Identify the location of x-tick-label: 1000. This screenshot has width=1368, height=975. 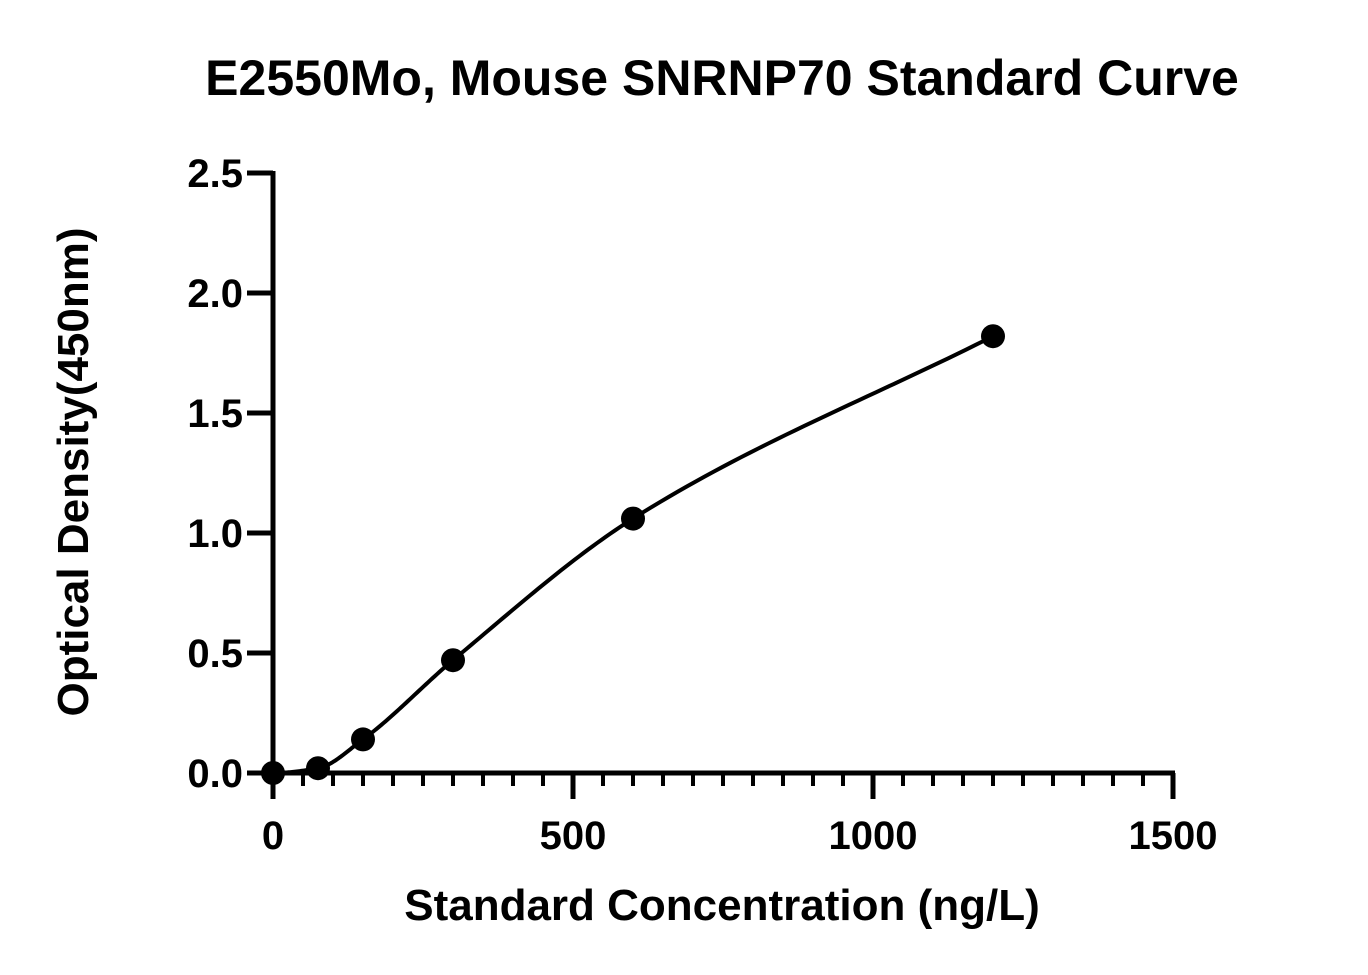
(873, 836).